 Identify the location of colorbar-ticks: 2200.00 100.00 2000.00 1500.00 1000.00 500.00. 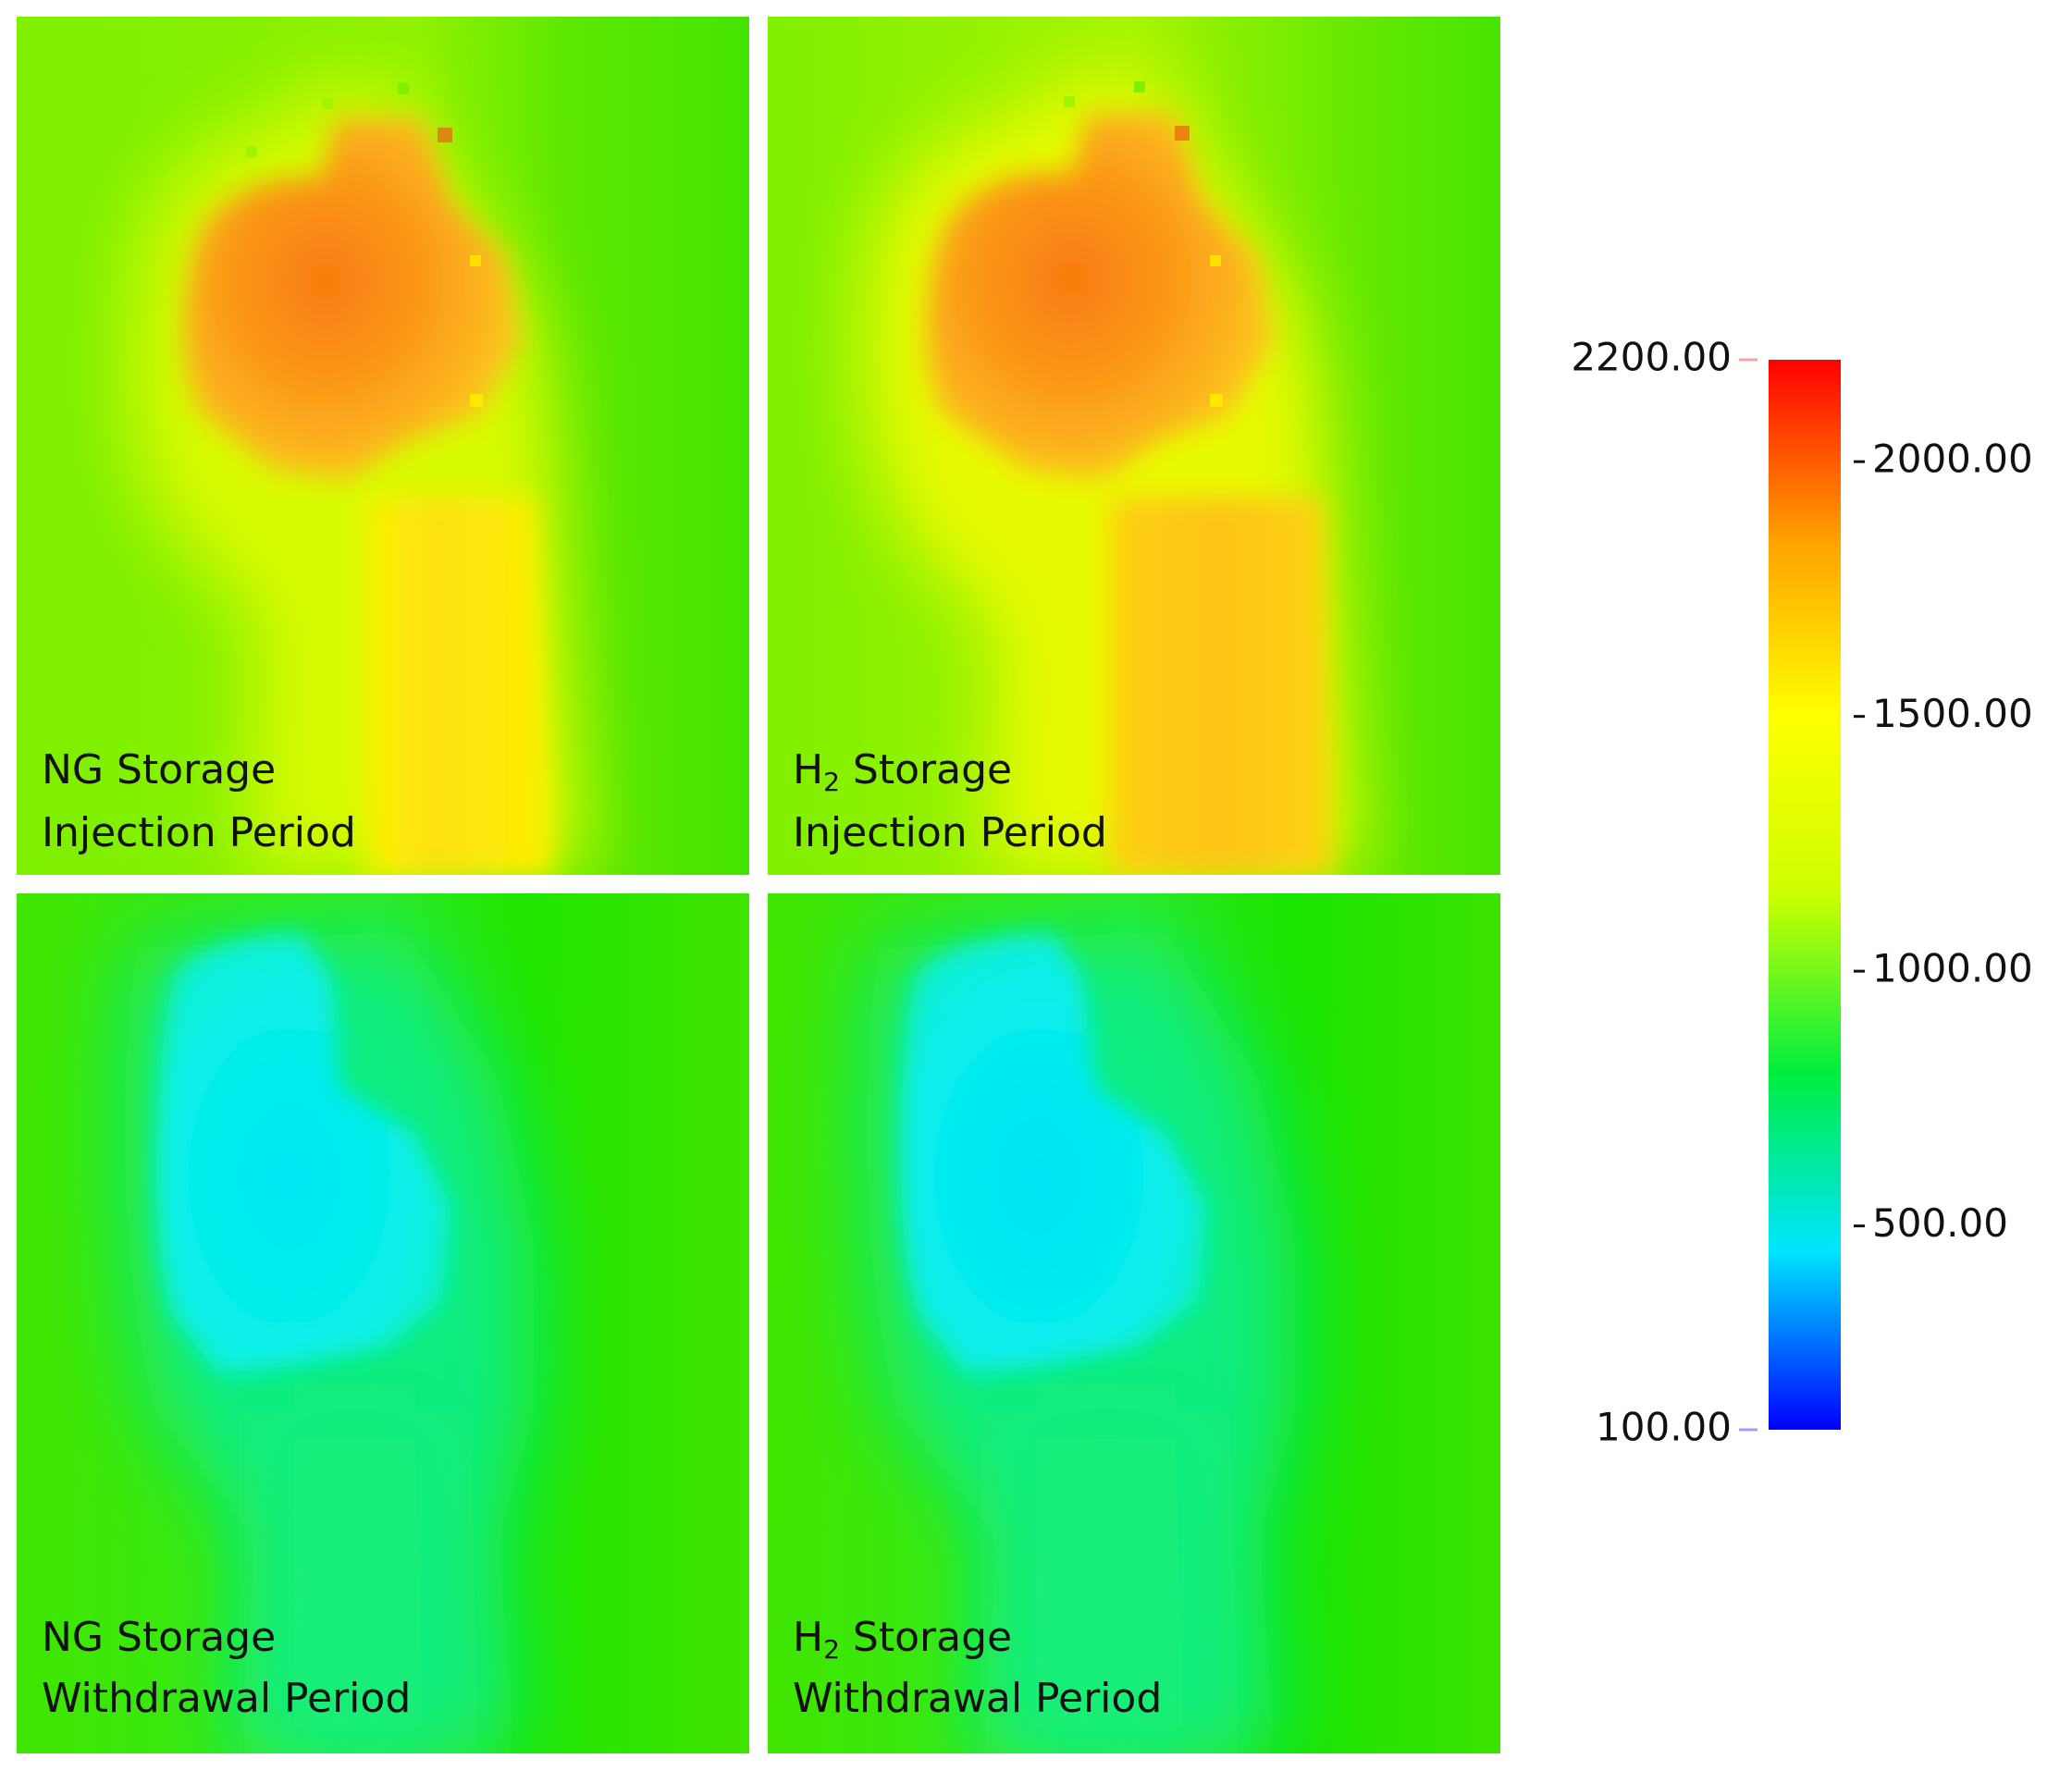
(1802, 892).